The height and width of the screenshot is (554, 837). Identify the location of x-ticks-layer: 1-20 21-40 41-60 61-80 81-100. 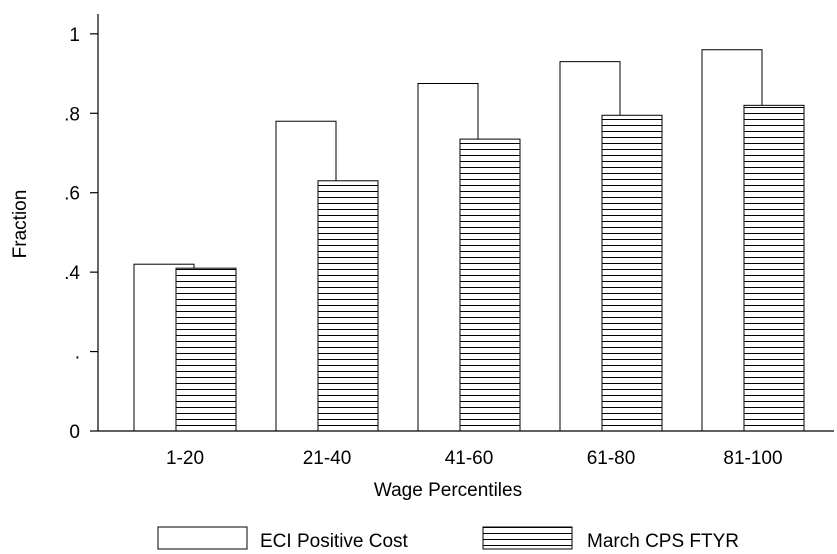
(474, 458).